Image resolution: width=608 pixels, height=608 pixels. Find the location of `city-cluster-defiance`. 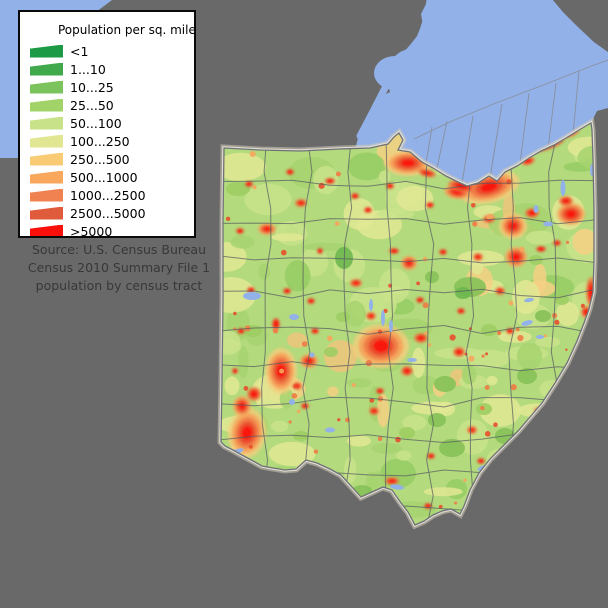

city-cluster-defiance is located at coordinates (249, 184).